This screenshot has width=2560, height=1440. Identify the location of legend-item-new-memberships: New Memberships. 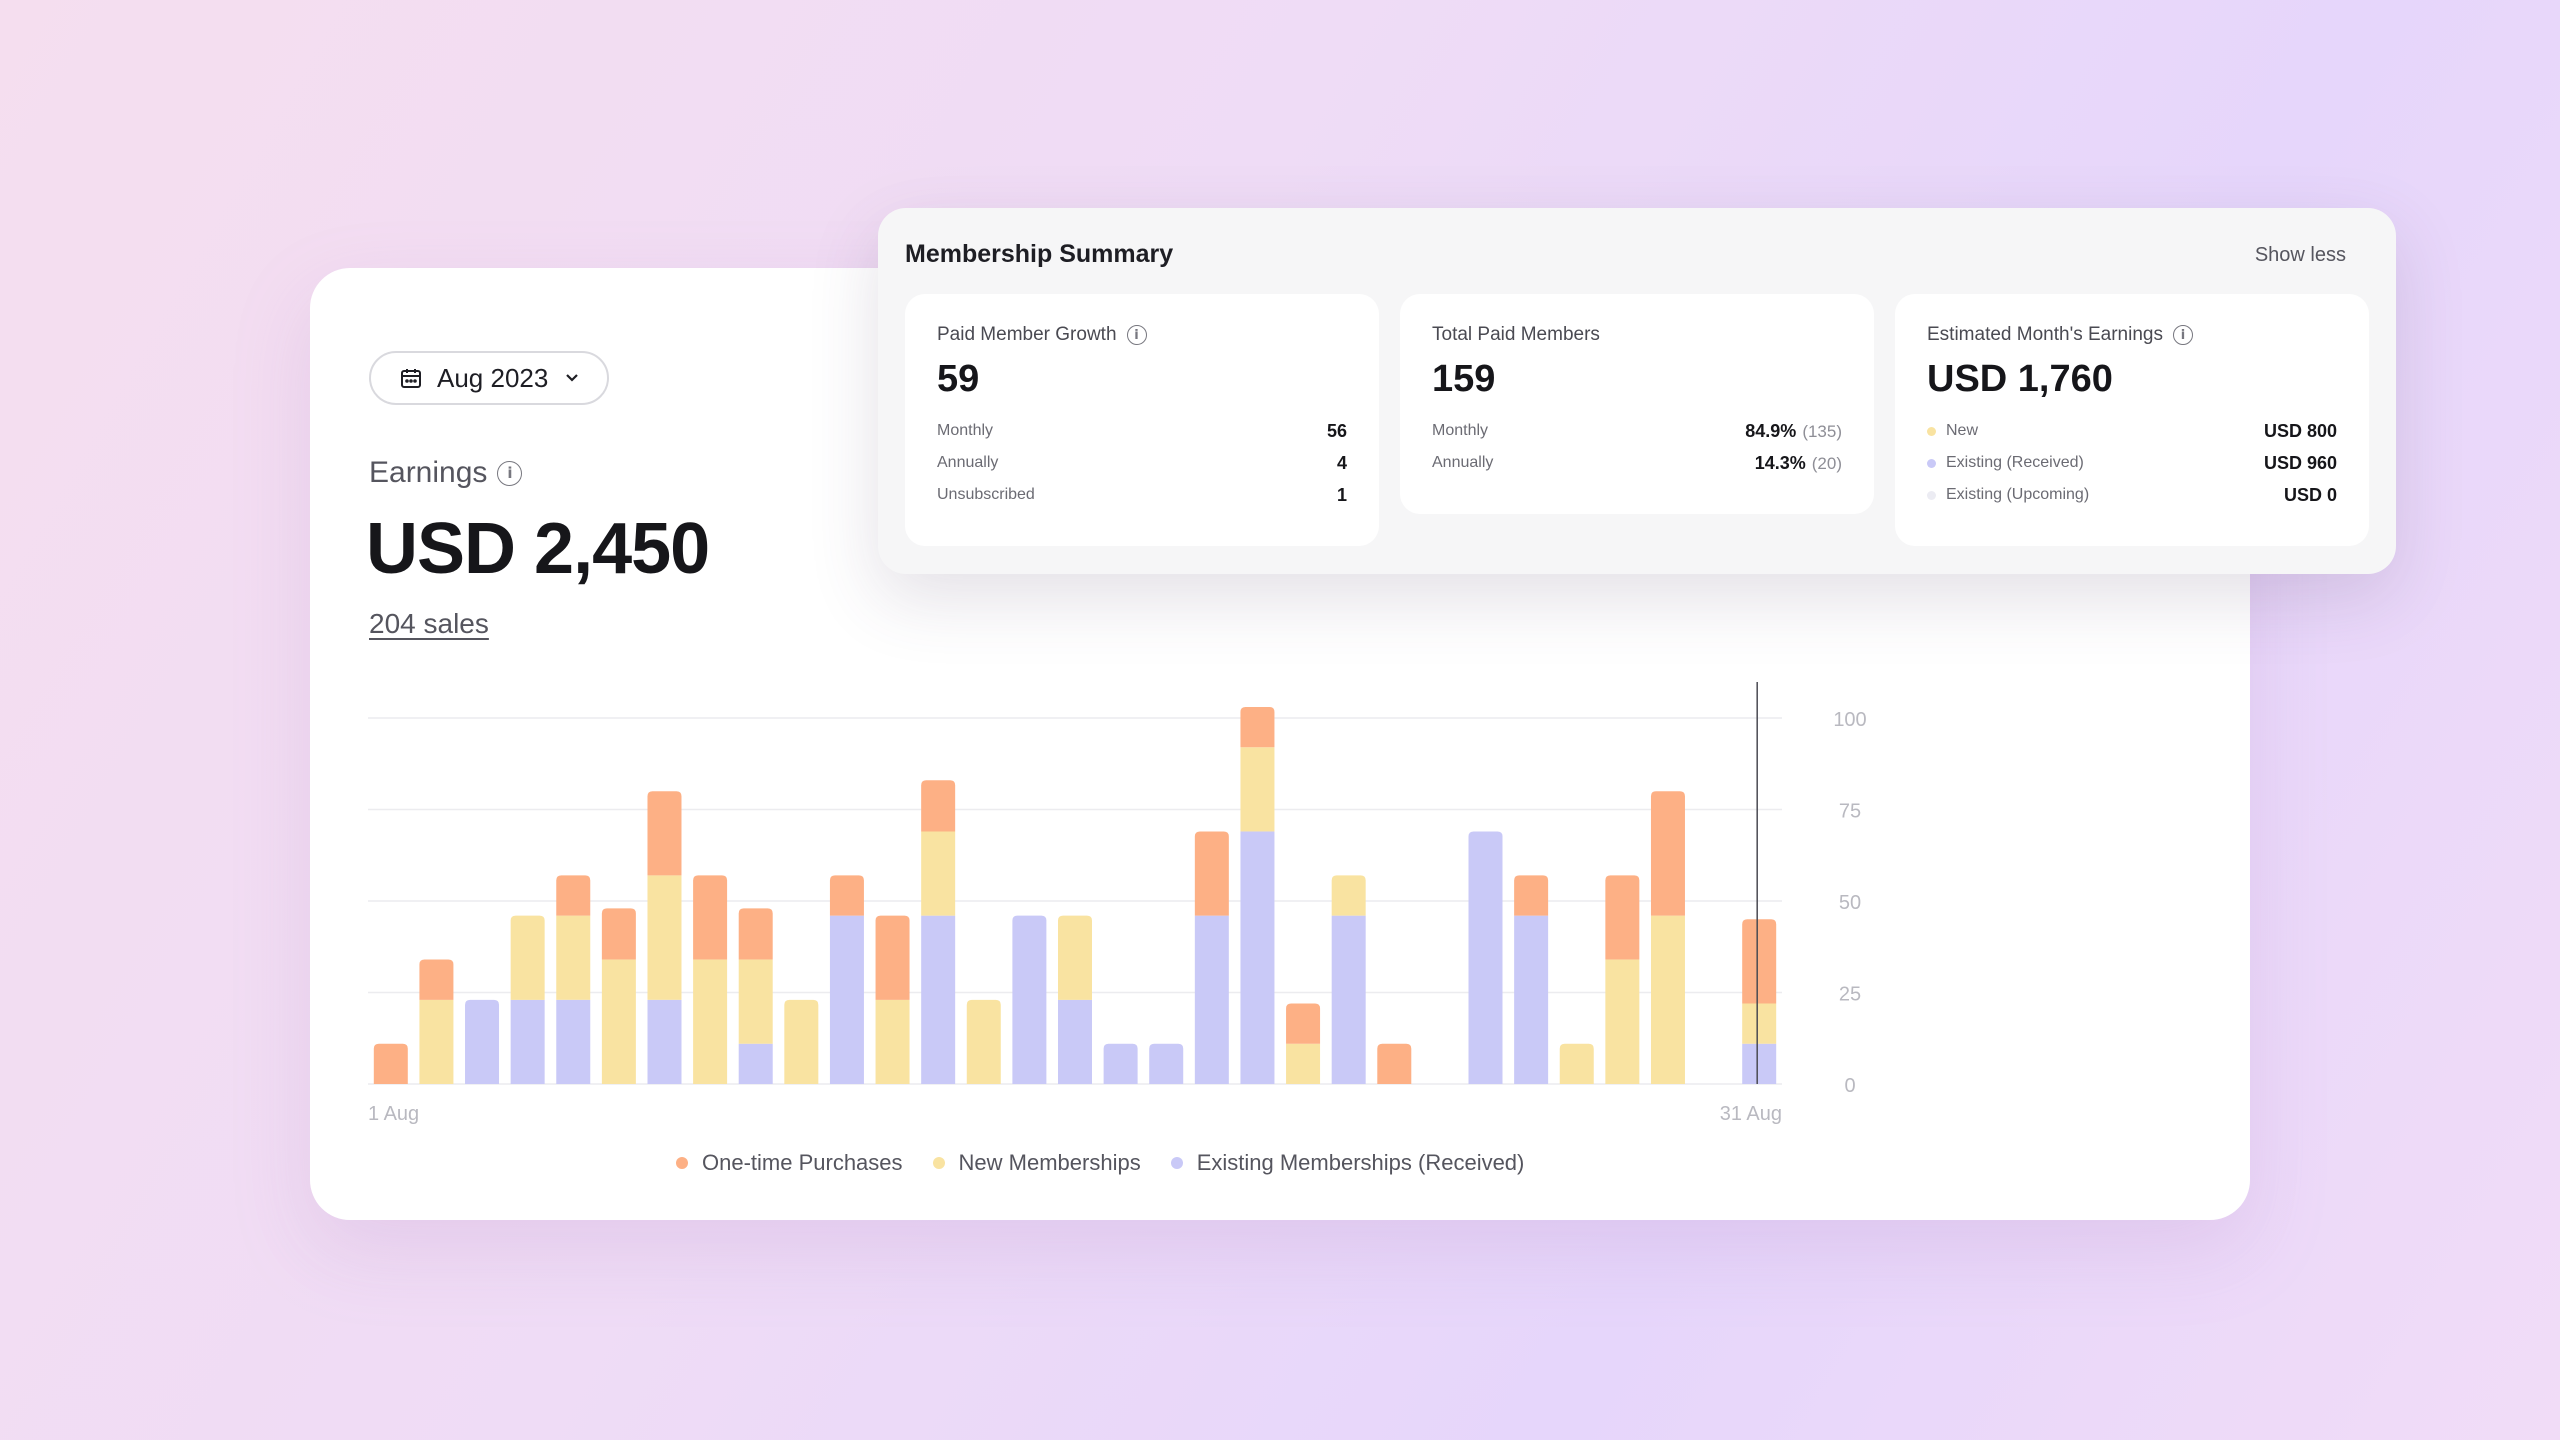
(1036, 1163).